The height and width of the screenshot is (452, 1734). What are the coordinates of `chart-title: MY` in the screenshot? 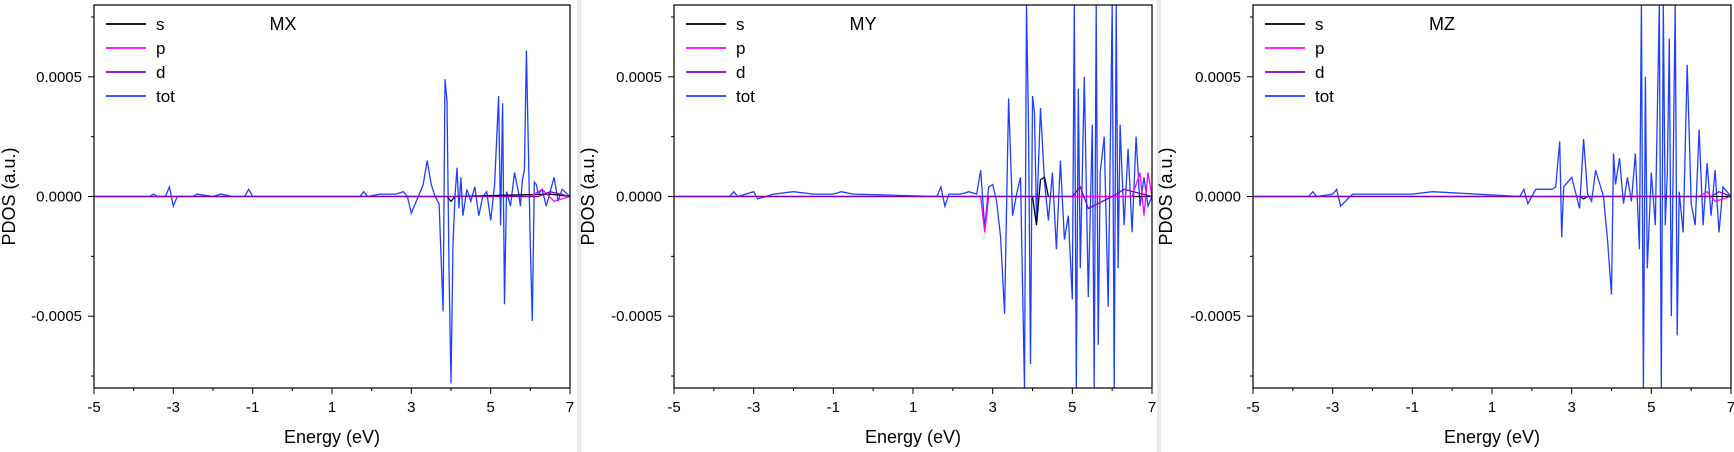 It's located at (863, 24).